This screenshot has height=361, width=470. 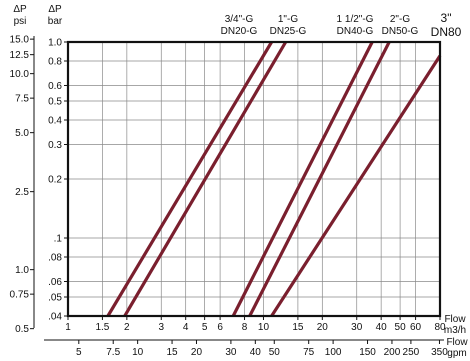 I want to click on y-tick-label-bar: .06, so click(x=55, y=282).